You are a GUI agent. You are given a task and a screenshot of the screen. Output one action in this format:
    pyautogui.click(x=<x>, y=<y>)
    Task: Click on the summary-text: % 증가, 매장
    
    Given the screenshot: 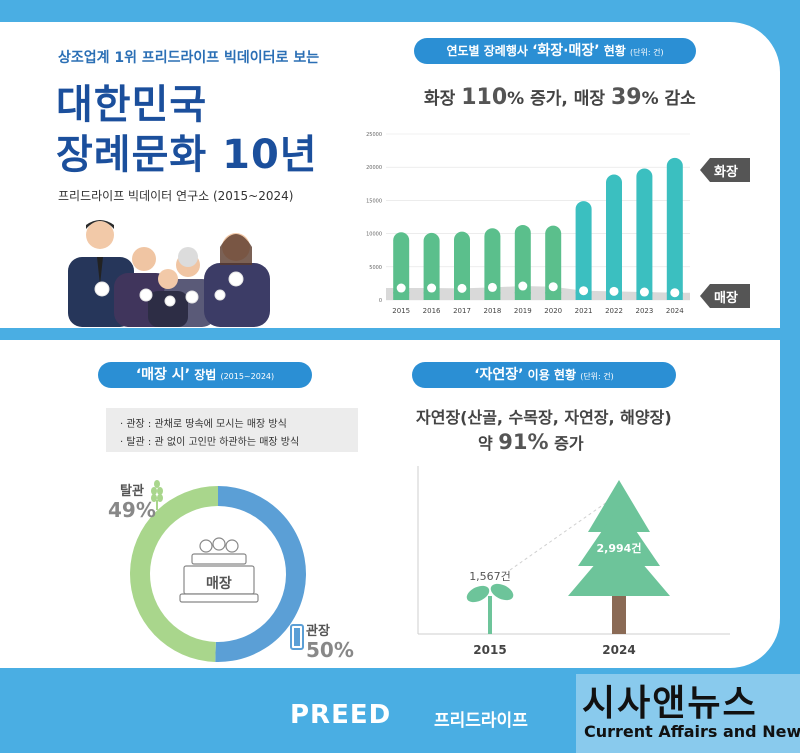 What is the action you would take?
    pyautogui.click(x=559, y=99)
    